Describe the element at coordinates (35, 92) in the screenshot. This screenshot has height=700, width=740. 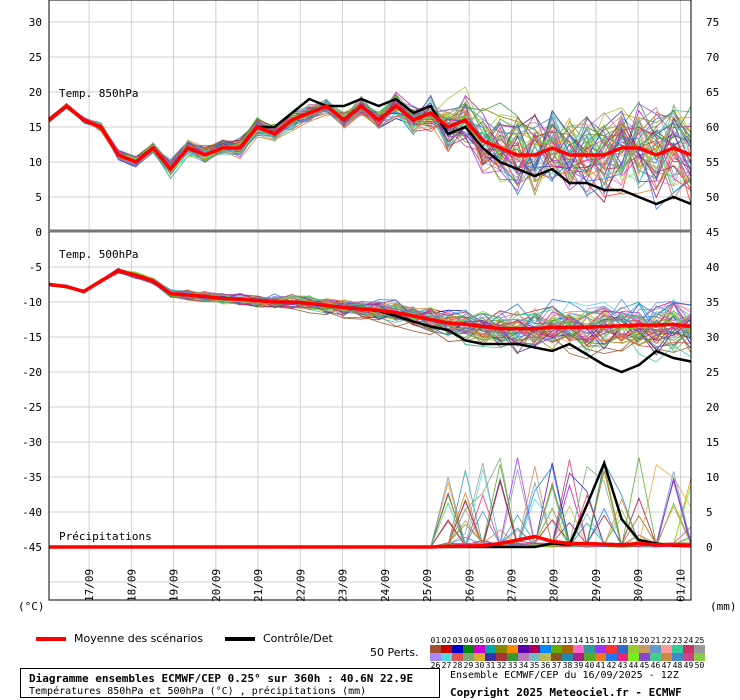
I see `y-left-tick: 20` at that location.